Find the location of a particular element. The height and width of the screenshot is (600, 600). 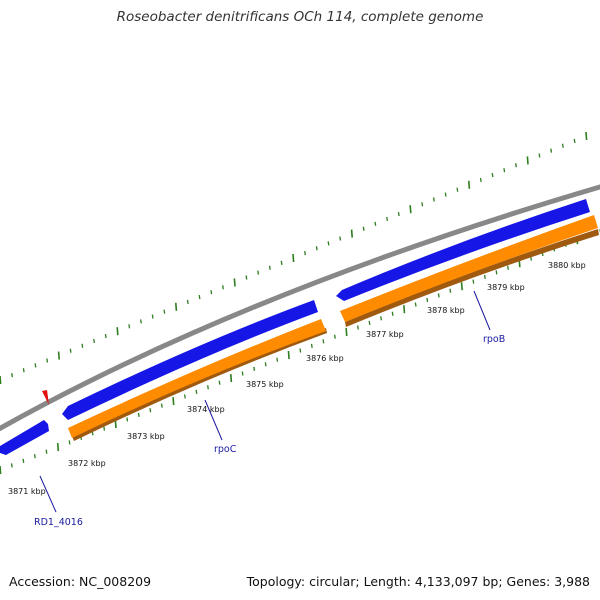

rd1-4016-leader is located at coordinates (48, 494).